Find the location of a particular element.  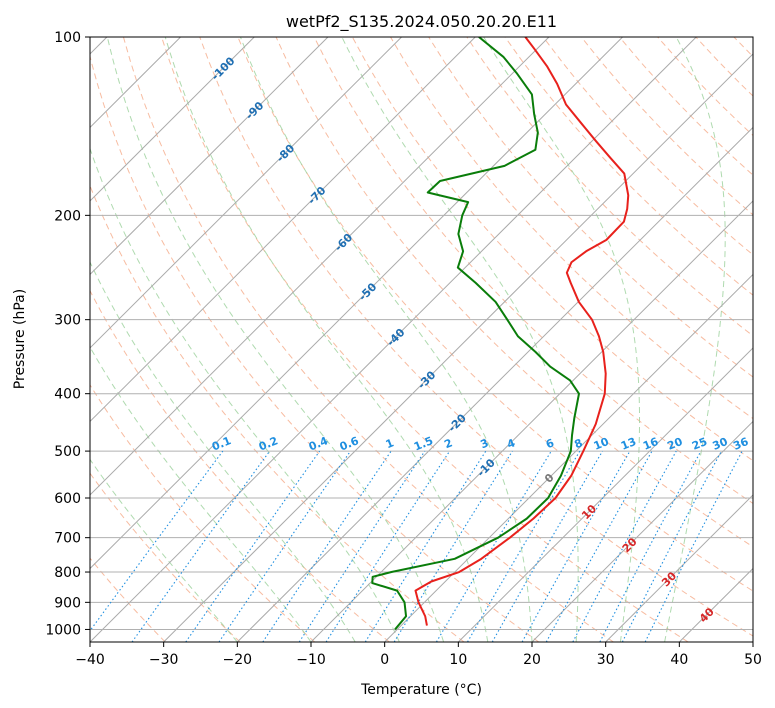

x-tick-label: −10 is located at coordinates (311, 660).